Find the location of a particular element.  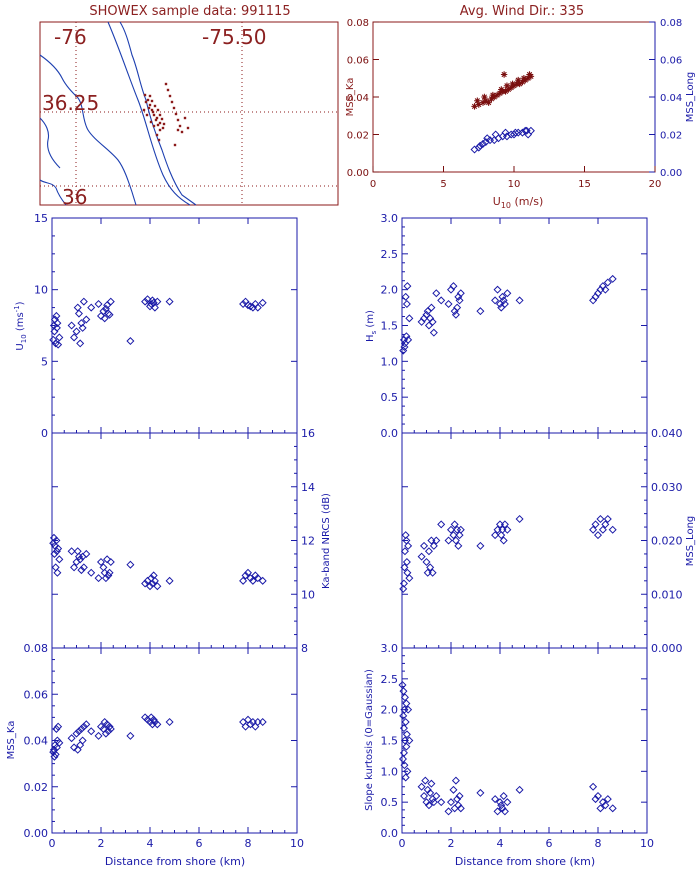

x-tick-label: 8 is located at coordinates (598, 843).